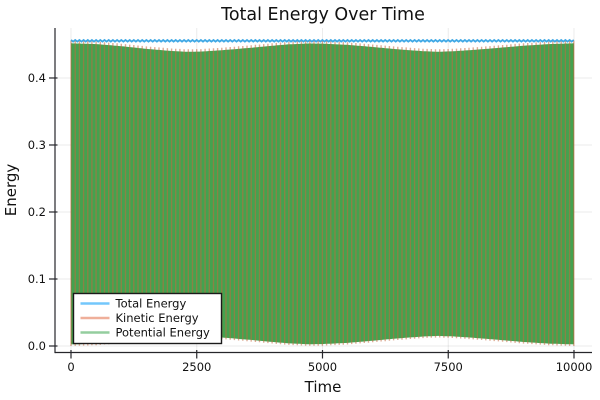 The width and height of the screenshot is (600, 400). What do you see at coordinates (574, 367) in the screenshot?
I see `x-tick-label: 10000` at bounding box center [574, 367].